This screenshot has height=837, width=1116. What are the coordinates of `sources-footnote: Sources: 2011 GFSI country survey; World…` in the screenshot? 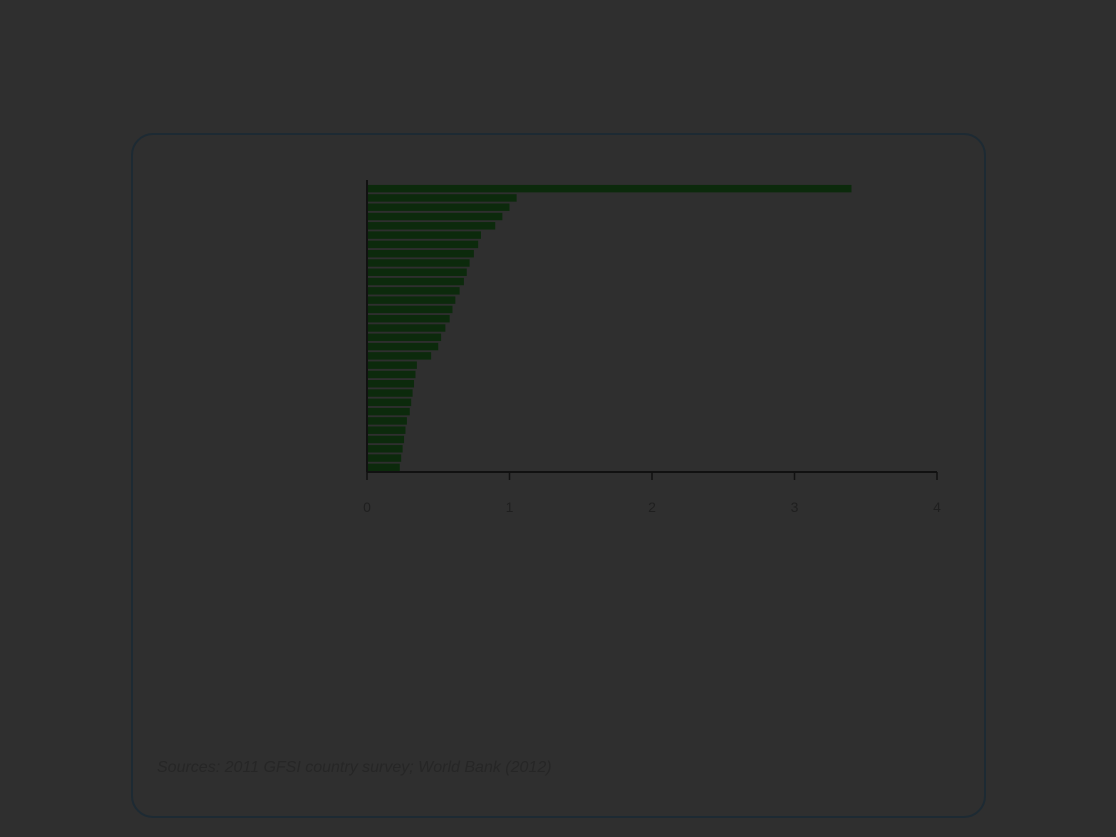 It's located at (354, 767).